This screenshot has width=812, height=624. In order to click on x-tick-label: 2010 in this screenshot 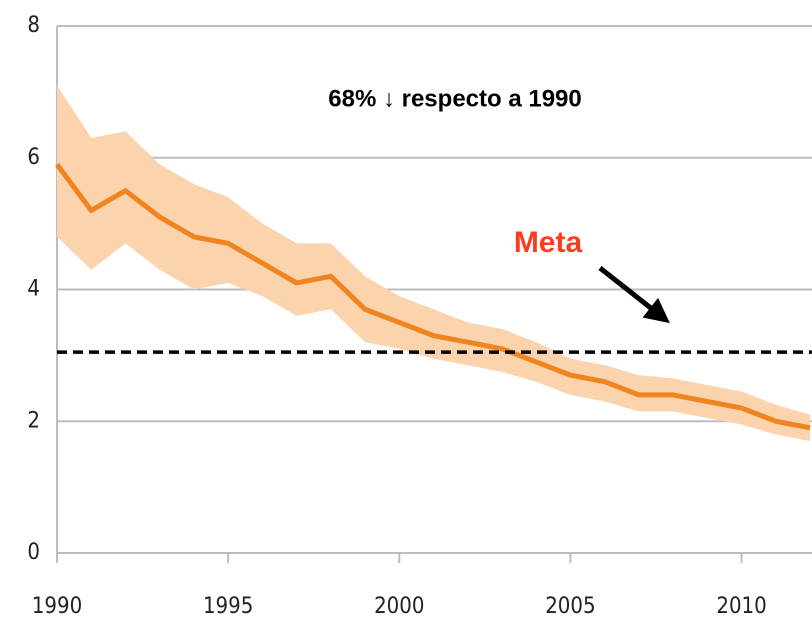, I will do `click(741, 606)`.